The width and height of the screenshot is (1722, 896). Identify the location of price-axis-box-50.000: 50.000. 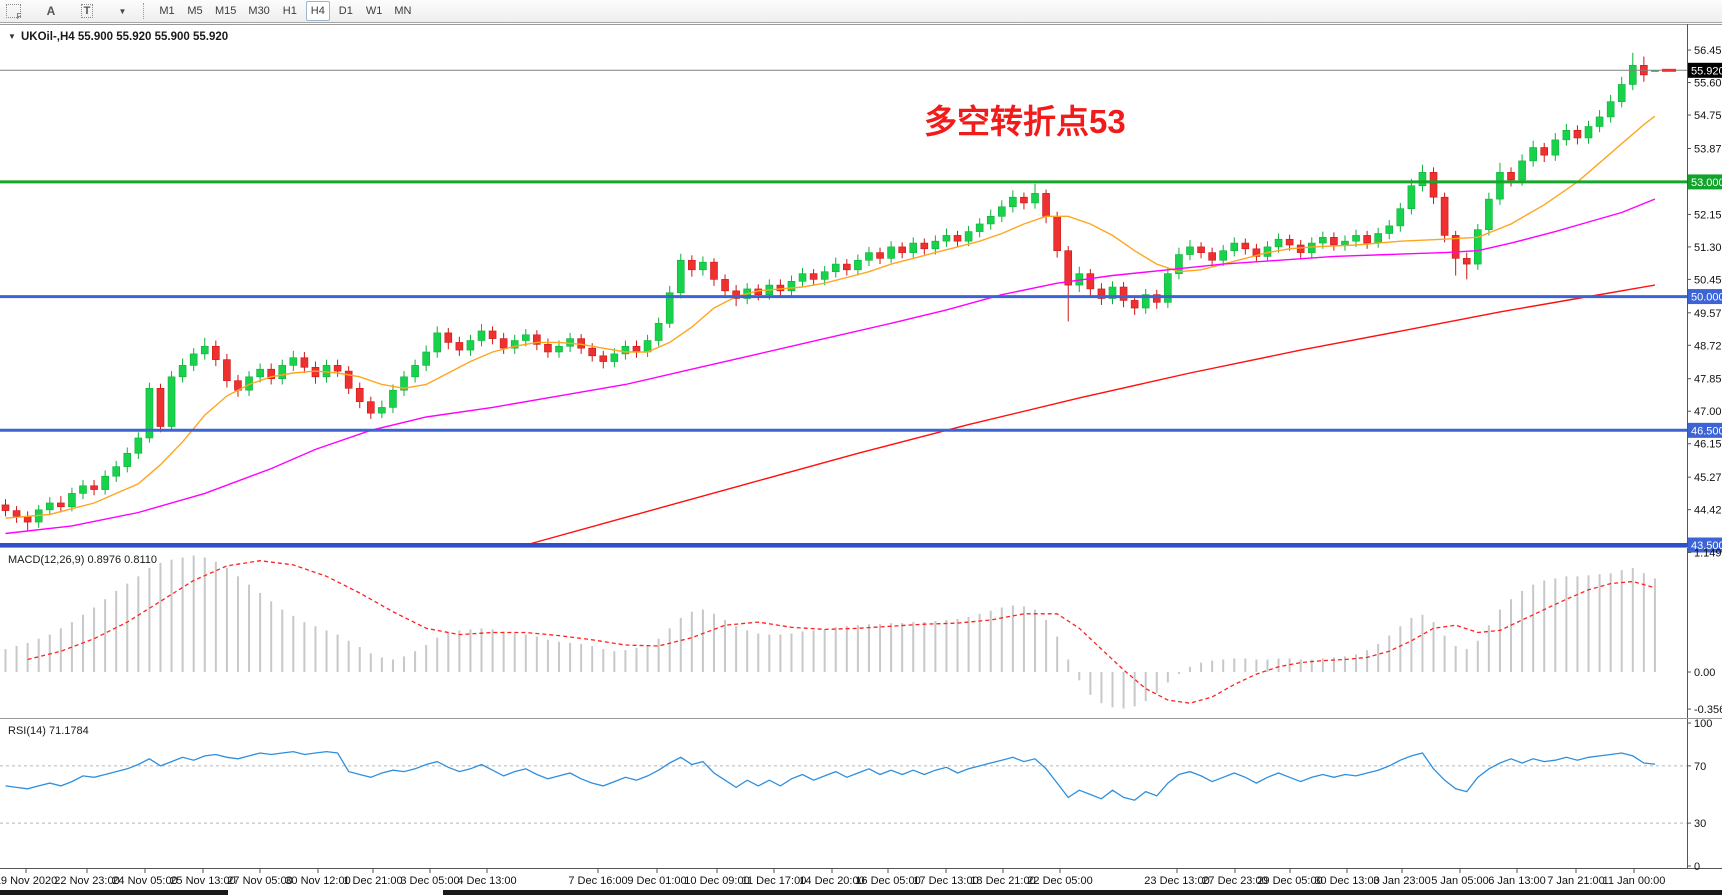
(1706, 298).